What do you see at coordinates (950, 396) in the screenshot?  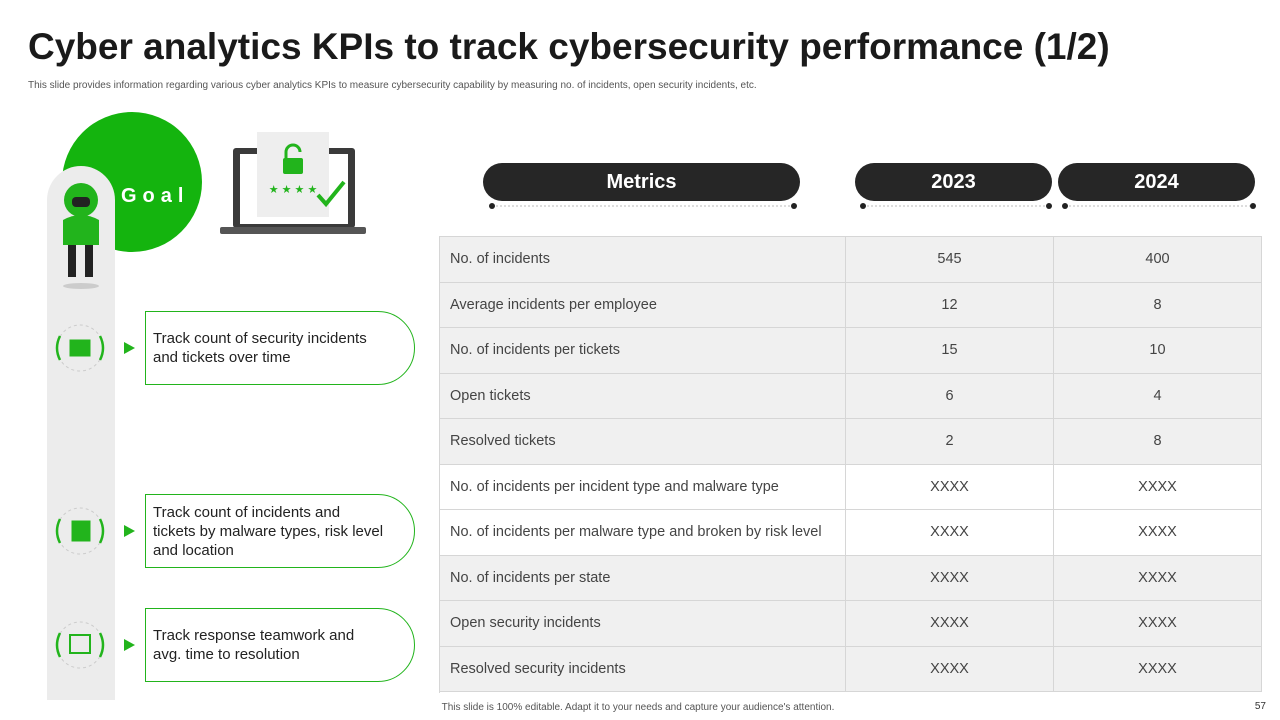 I see `metric-value: 6` at bounding box center [950, 396].